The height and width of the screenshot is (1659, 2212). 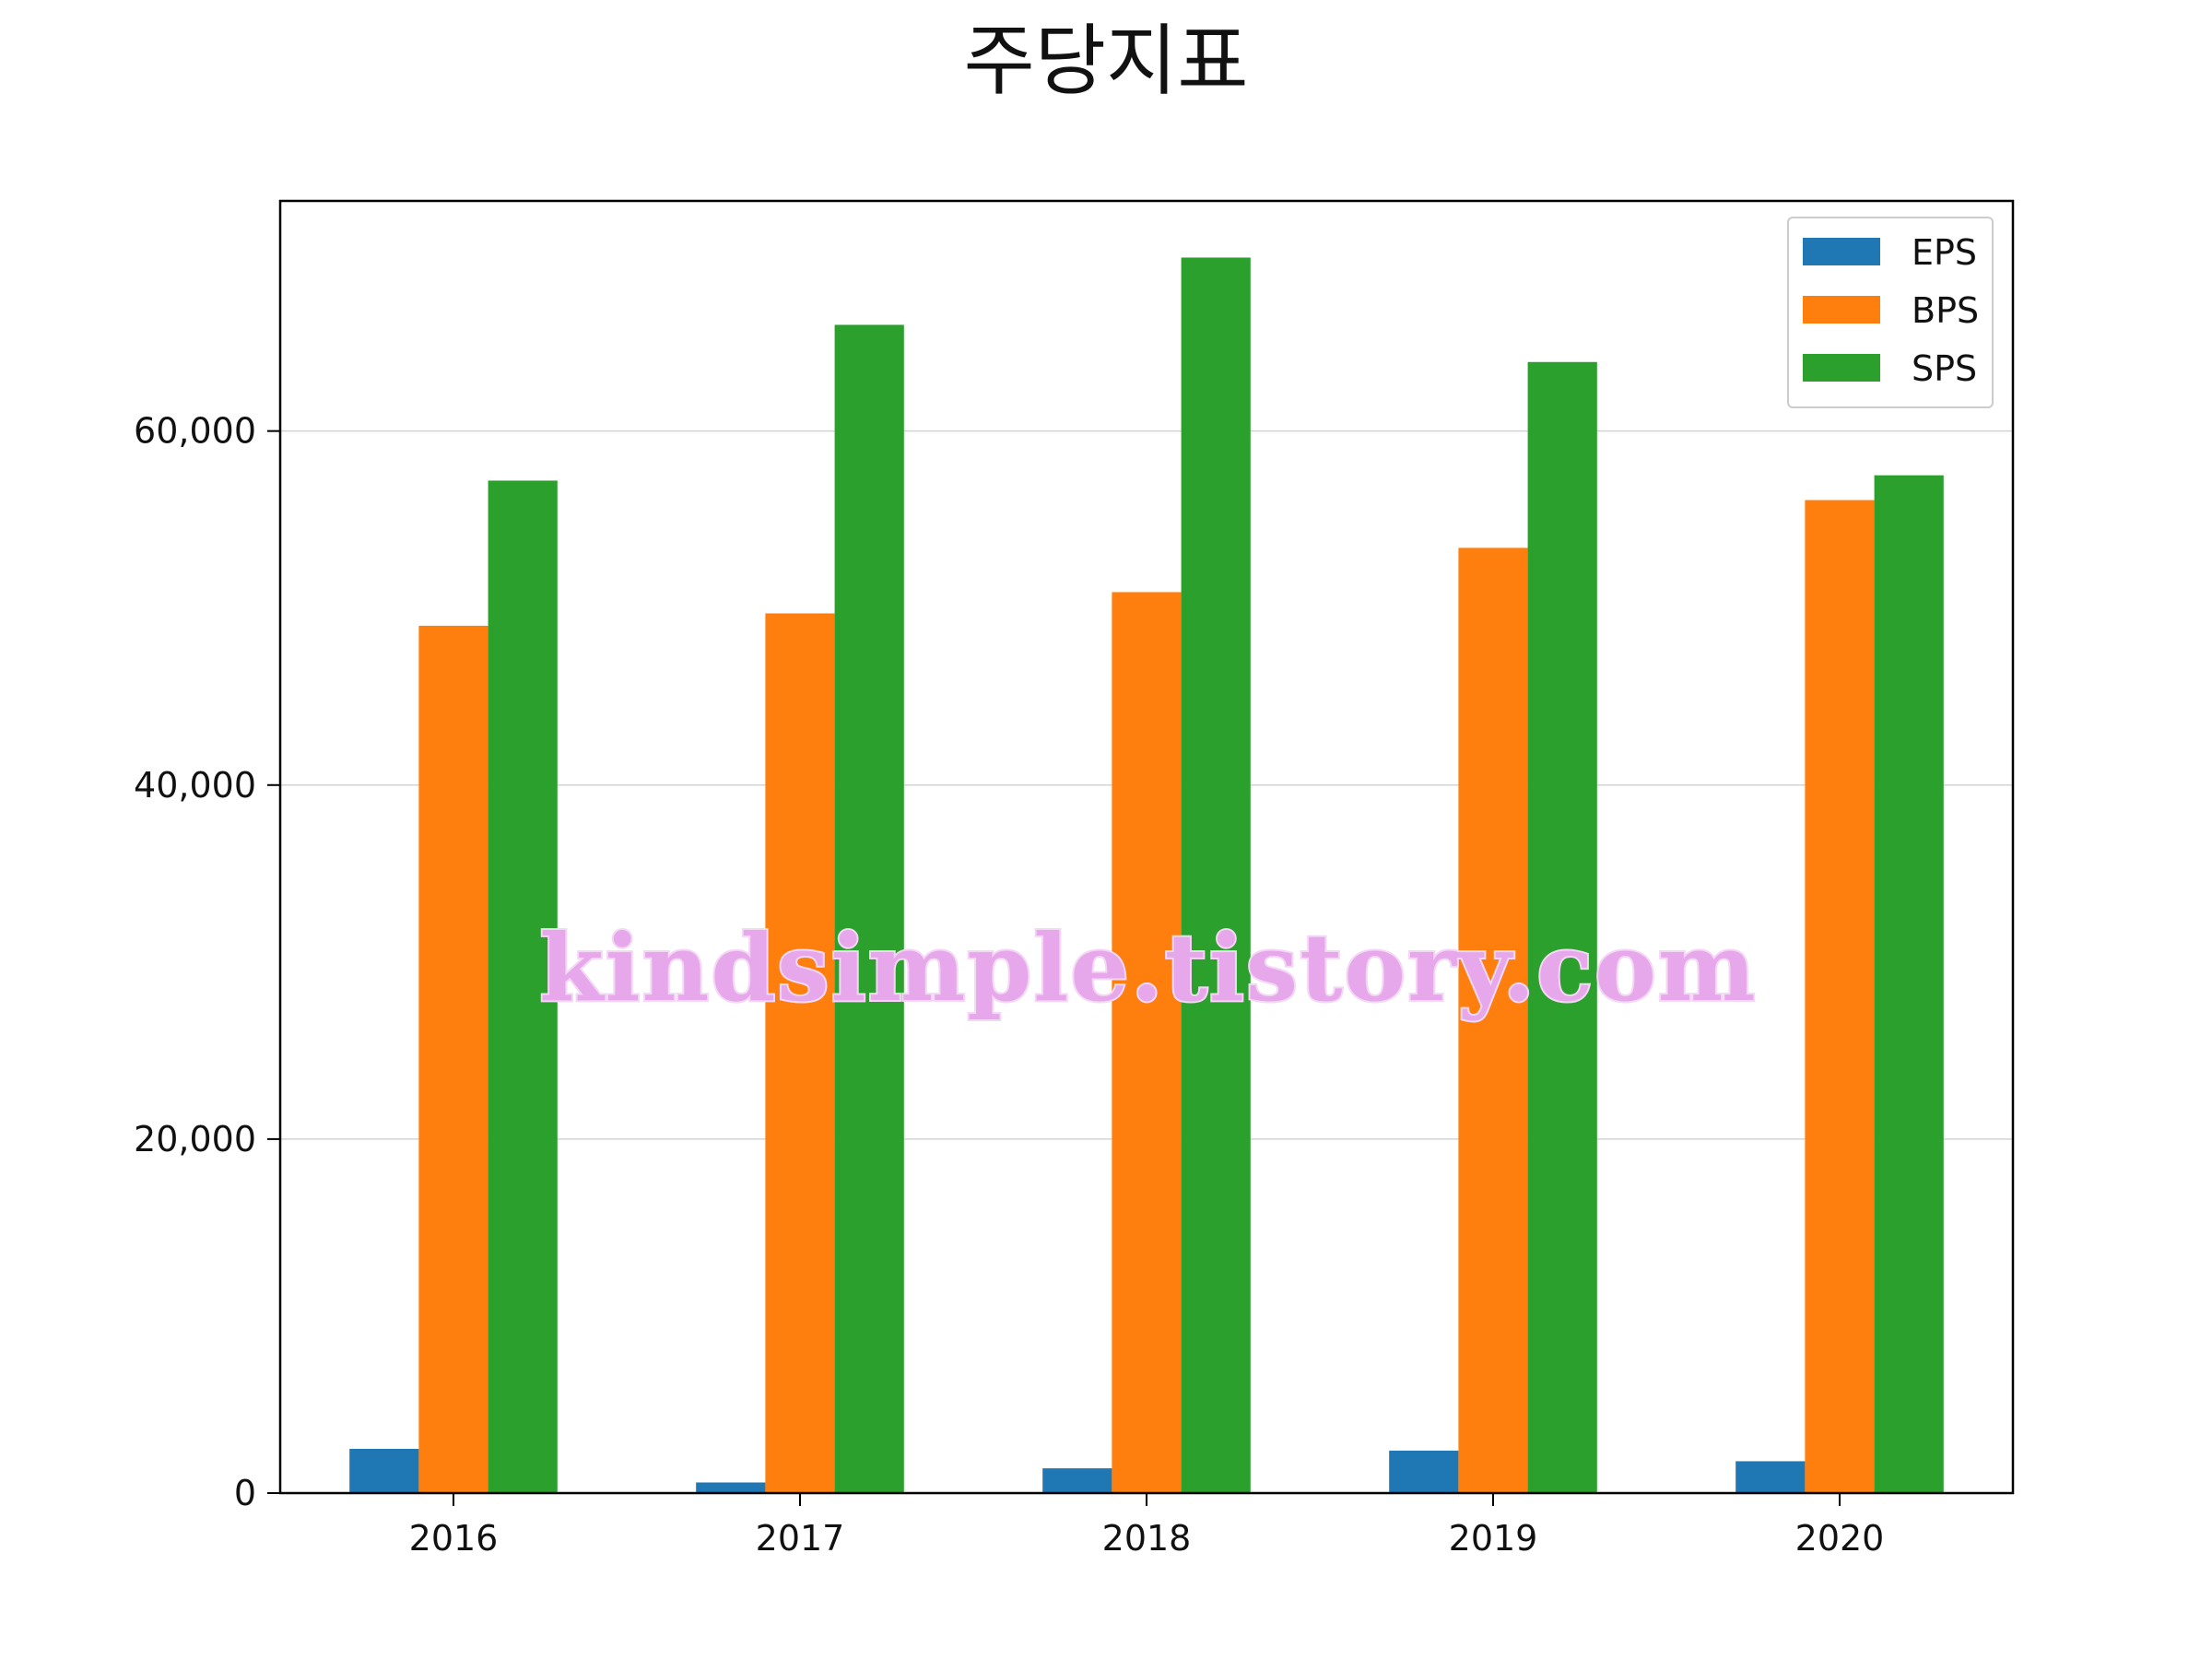 What do you see at coordinates (1841, 310) in the screenshot?
I see `legend-swatch-bps` at bounding box center [1841, 310].